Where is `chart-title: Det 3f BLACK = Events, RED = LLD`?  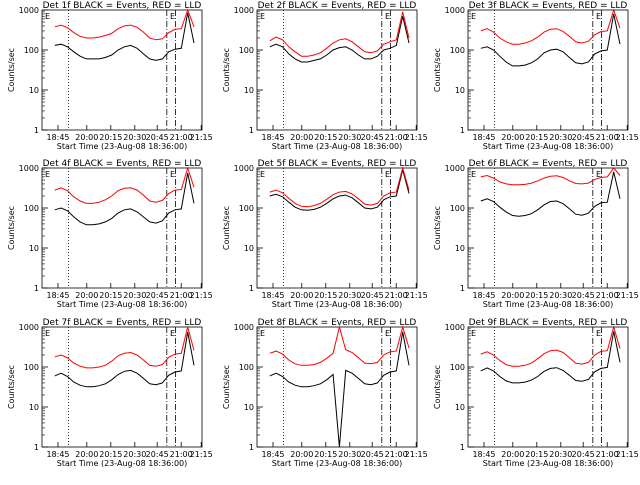 chart-title: Det 3f BLACK = Events, RED = LLD is located at coordinates (548, 6).